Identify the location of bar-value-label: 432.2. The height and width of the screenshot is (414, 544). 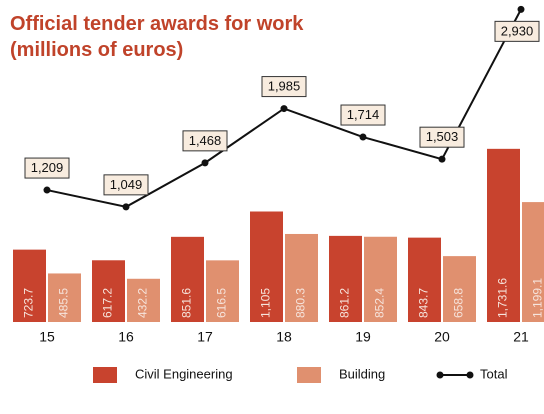
(143, 303).